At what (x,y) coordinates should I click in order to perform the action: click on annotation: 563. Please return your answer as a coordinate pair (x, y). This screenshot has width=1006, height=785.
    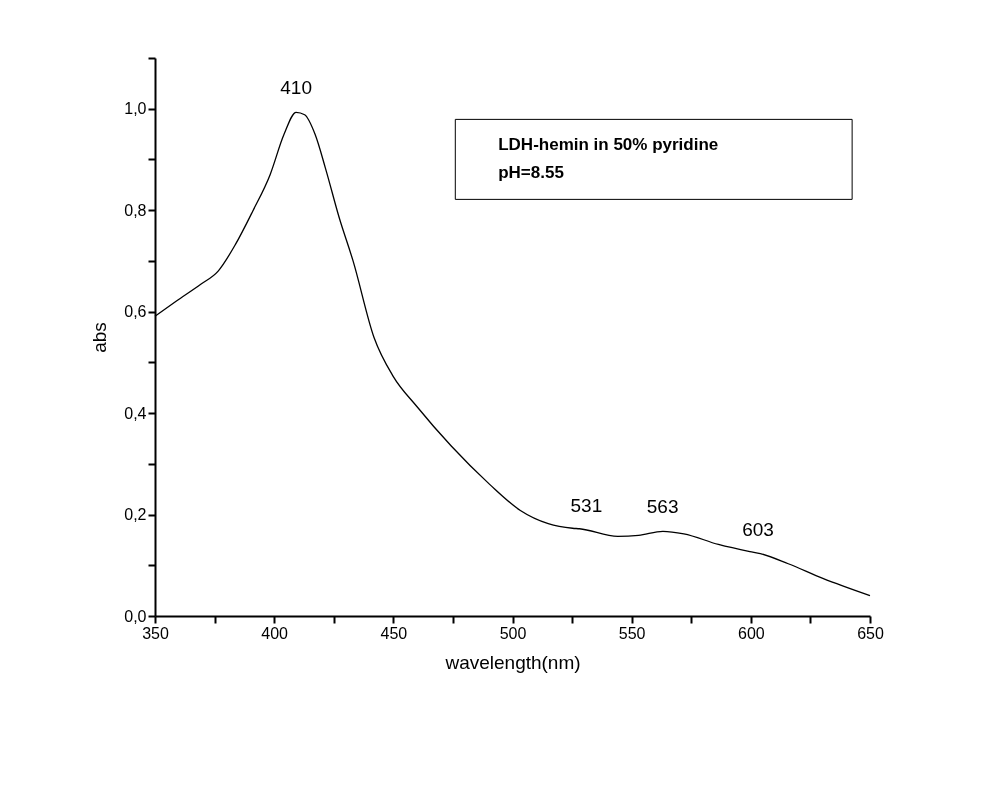
    Looking at the image, I should click on (662, 507).